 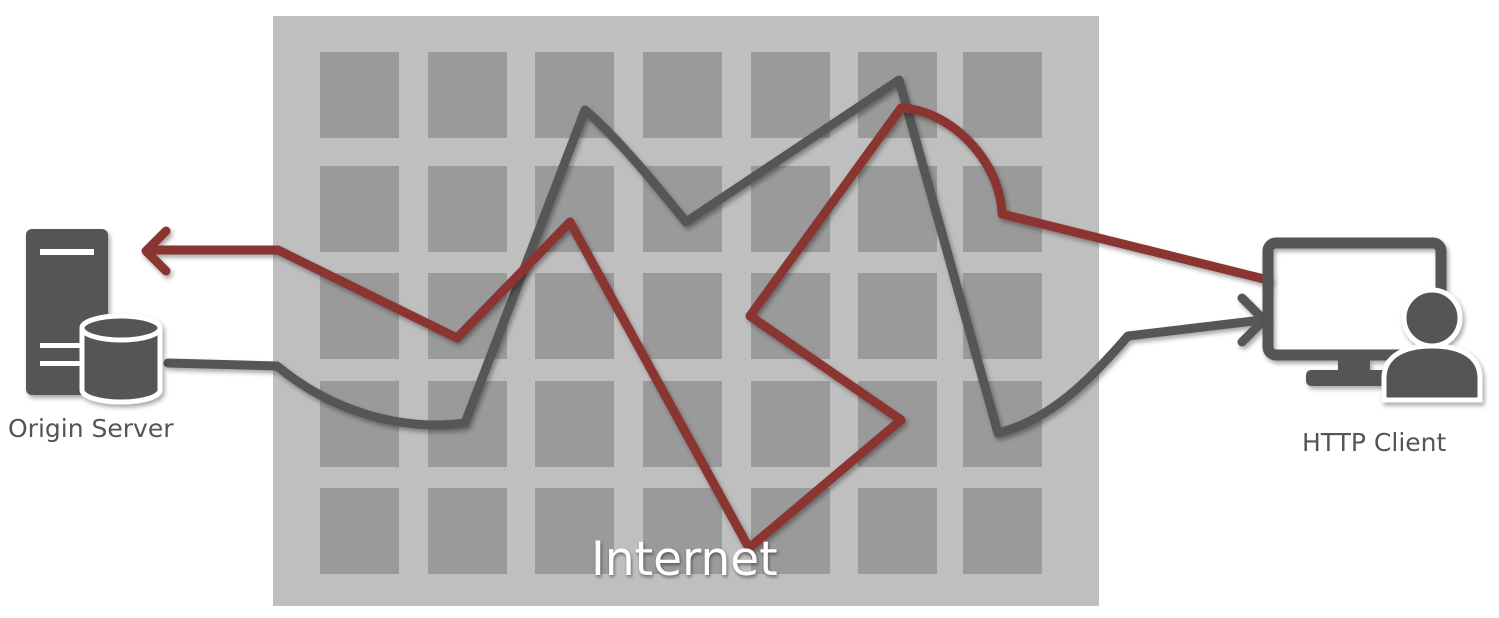 I want to click on internet-label: Internet, so click(x=684, y=559).